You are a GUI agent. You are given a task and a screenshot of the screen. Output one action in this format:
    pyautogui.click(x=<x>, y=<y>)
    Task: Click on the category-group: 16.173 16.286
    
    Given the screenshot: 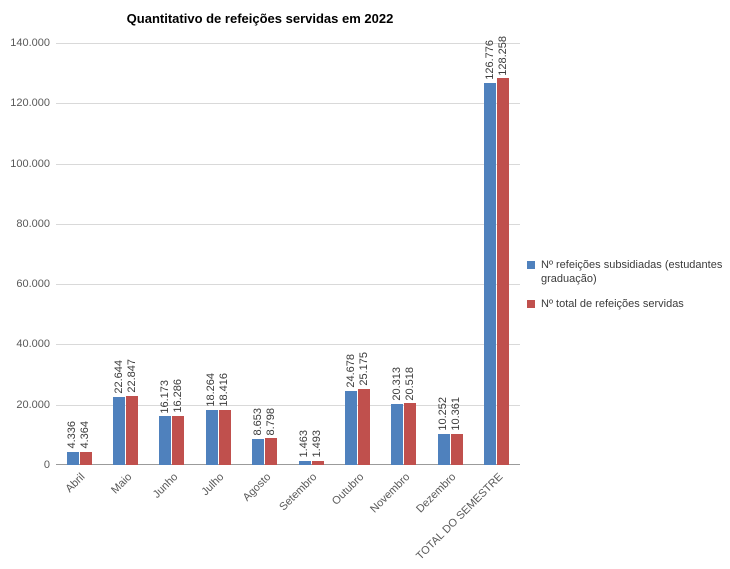 What is the action you would take?
    pyautogui.click(x=172, y=254)
    